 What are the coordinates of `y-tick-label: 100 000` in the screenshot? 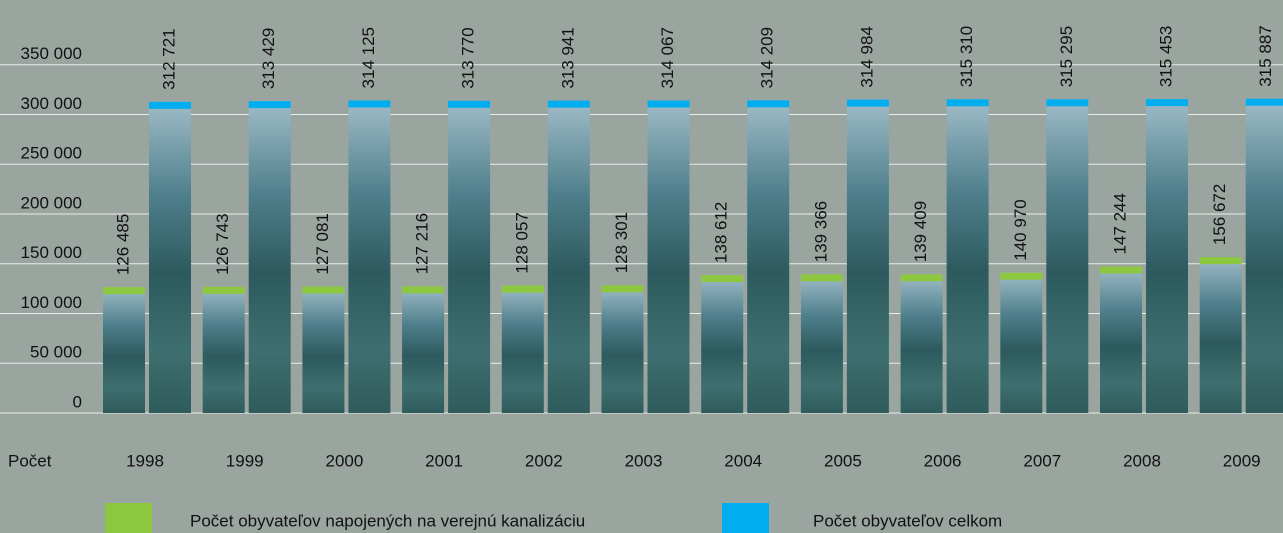 It's located at (51, 302).